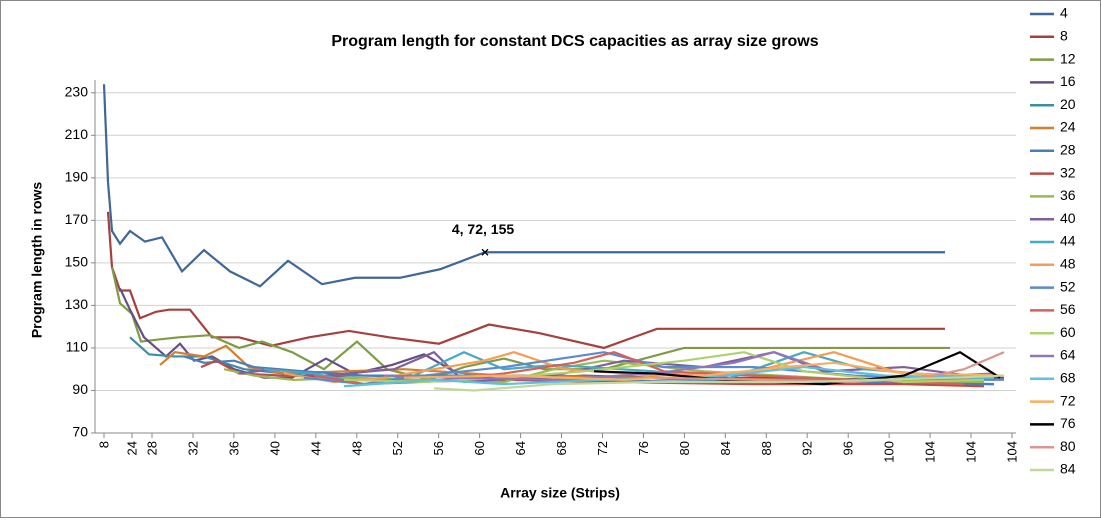 This screenshot has height=523, width=1101. I want to click on legend-label: 20, so click(1068, 104).